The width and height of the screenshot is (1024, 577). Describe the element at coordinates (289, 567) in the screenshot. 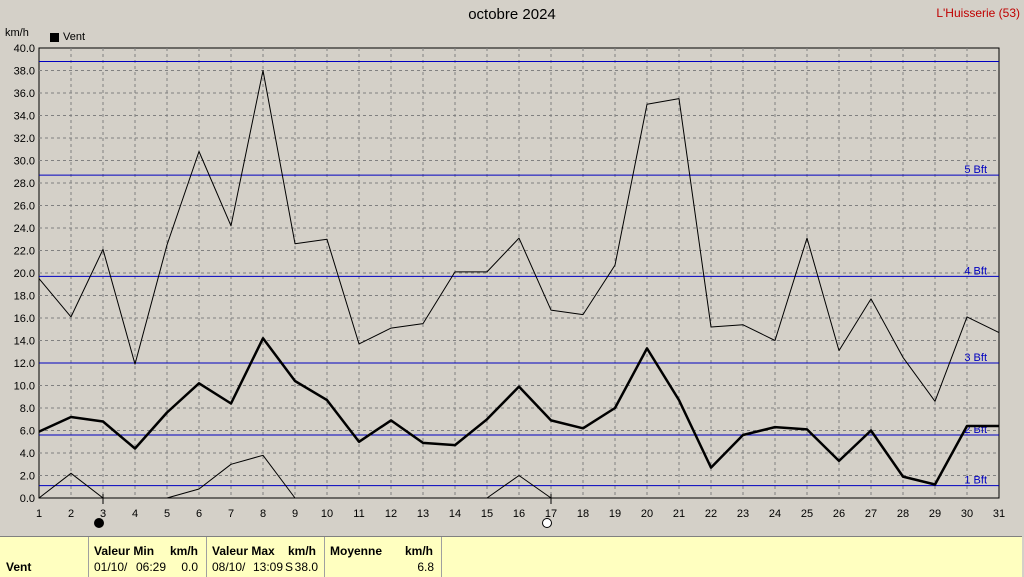

I see `max-direction: S` at that location.